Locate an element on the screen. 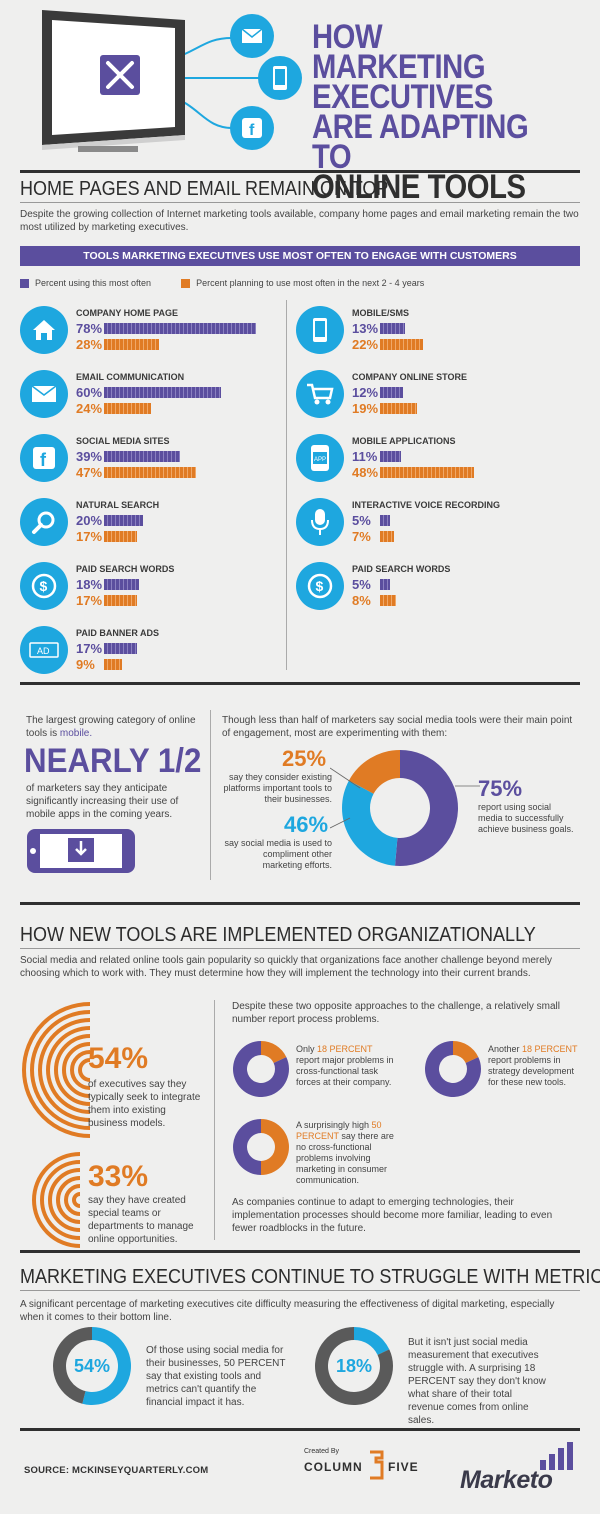  title-line-2: EXECUTIVES is located at coordinates (402, 97).